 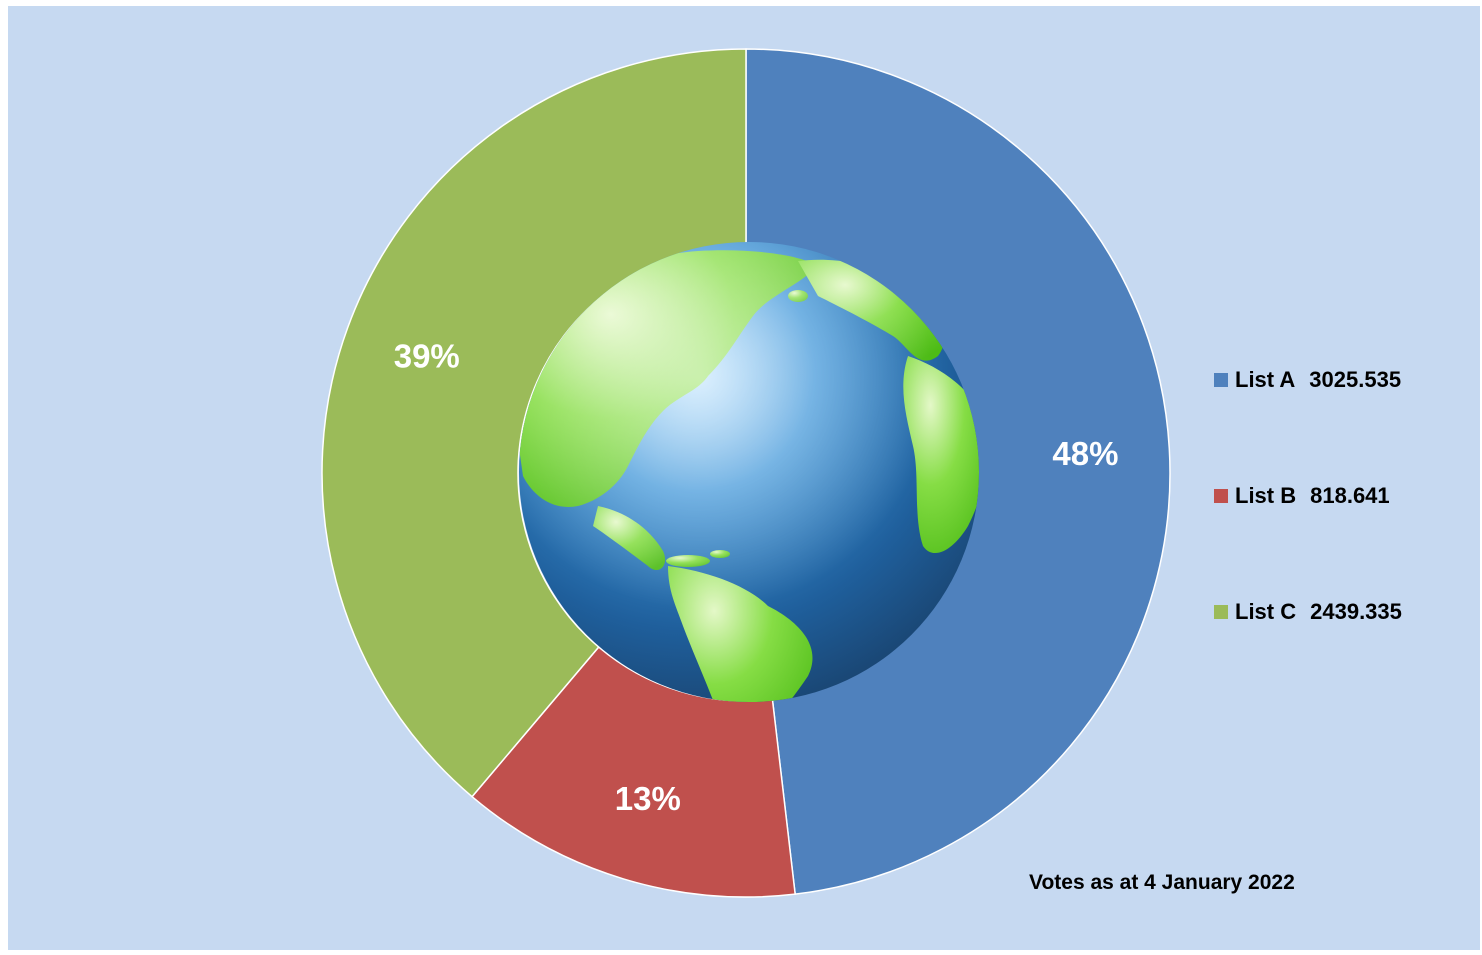 I want to click on legend-swatch-list-b, so click(x=1221, y=496).